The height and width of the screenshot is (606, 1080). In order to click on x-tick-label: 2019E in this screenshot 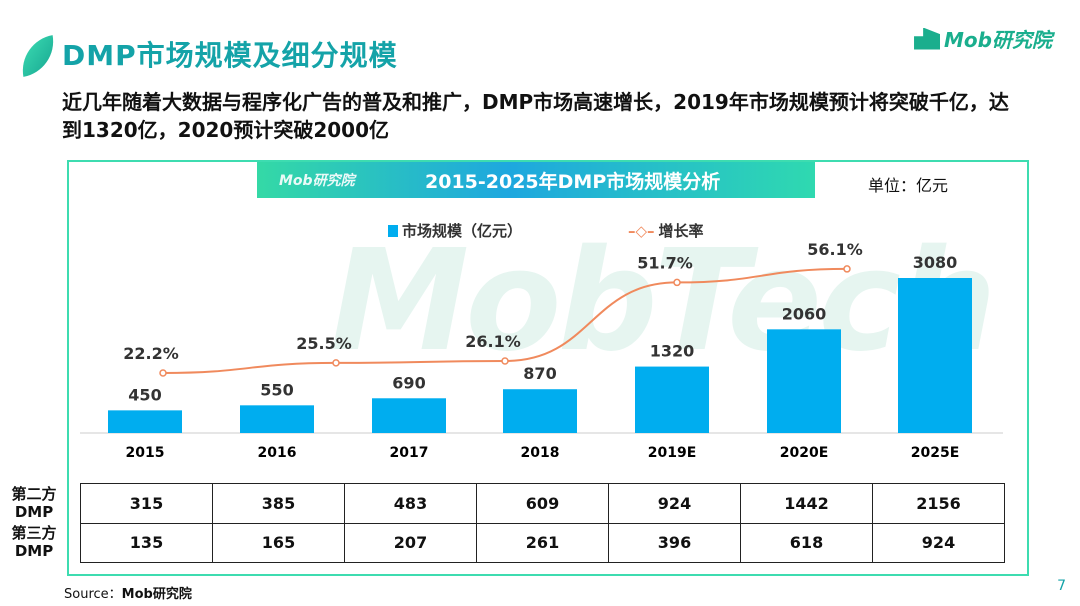, I will do `click(672, 453)`.